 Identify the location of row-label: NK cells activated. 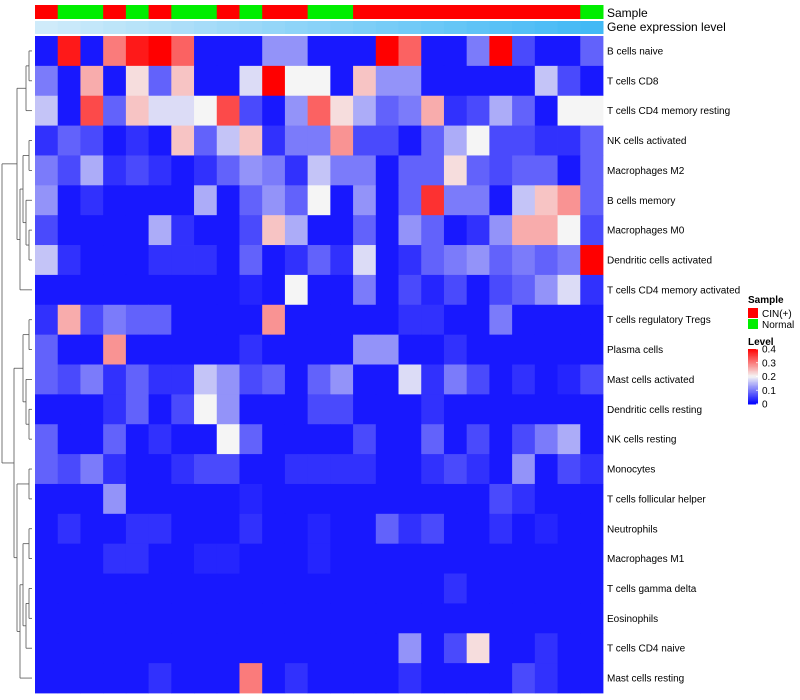
(646, 141).